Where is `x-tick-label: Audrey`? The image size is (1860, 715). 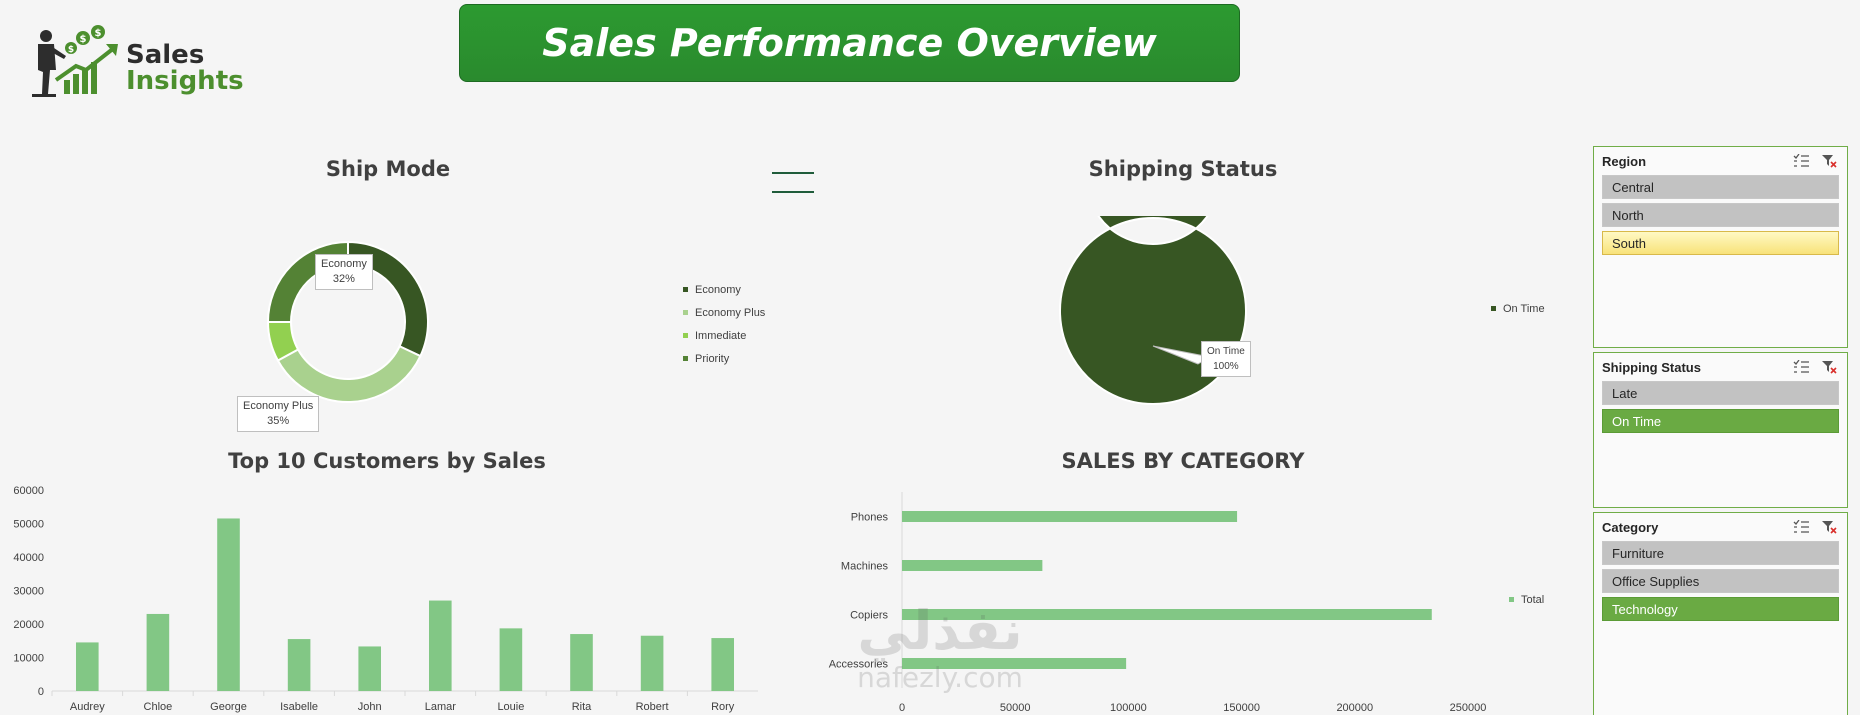
x-tick-label: Audrey is located at coordinates (87, 707).